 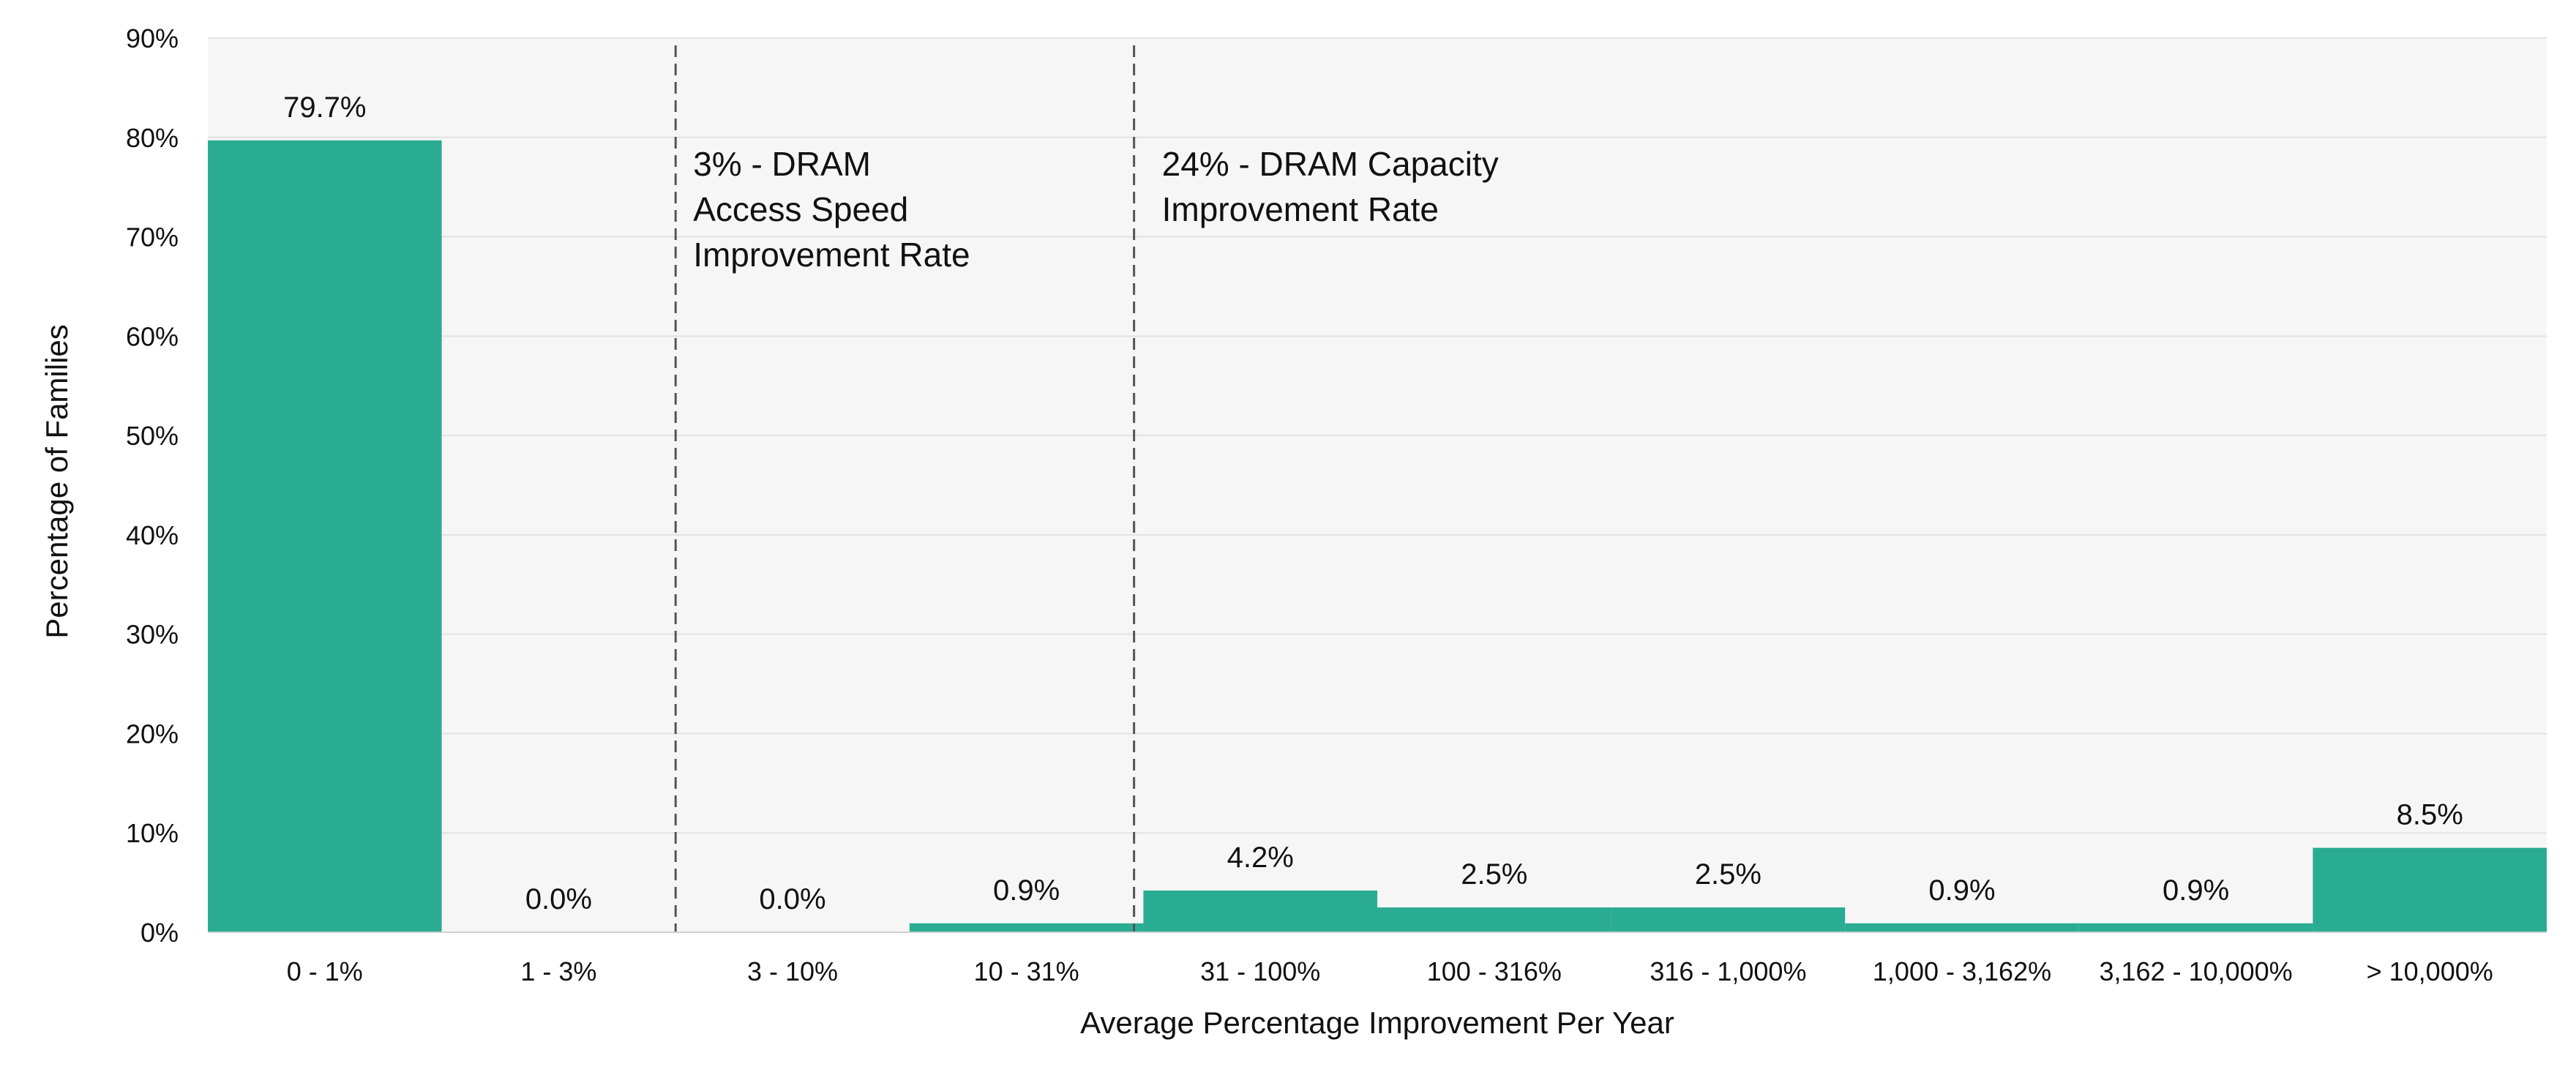 What do you see at coordinates (325, 971) in the screenshot?
I see `x-tick-label: 0 - 1%` at bounding box center [325, 971].